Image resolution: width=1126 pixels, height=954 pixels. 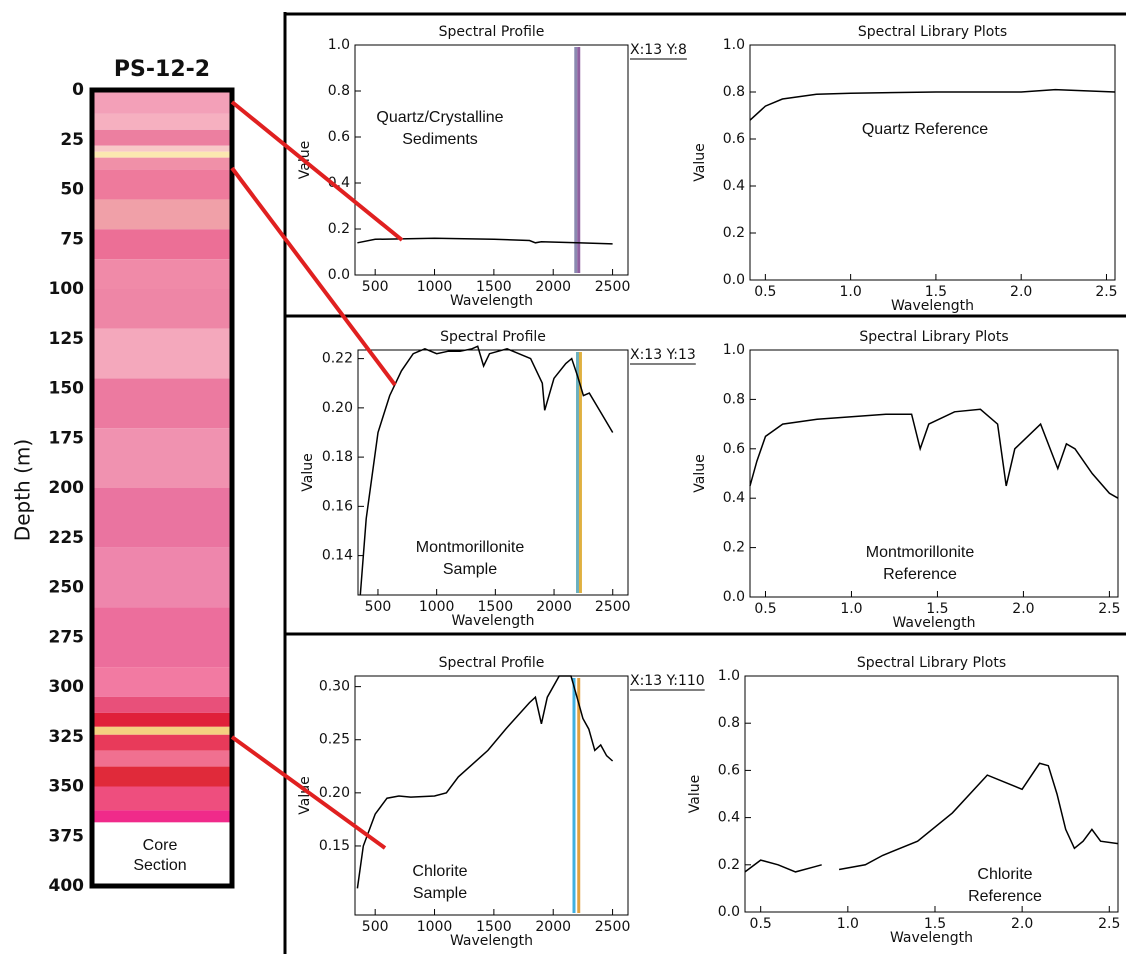 I want to click on chart-title: Spectral Library Plots, so click(x=932, y=32).